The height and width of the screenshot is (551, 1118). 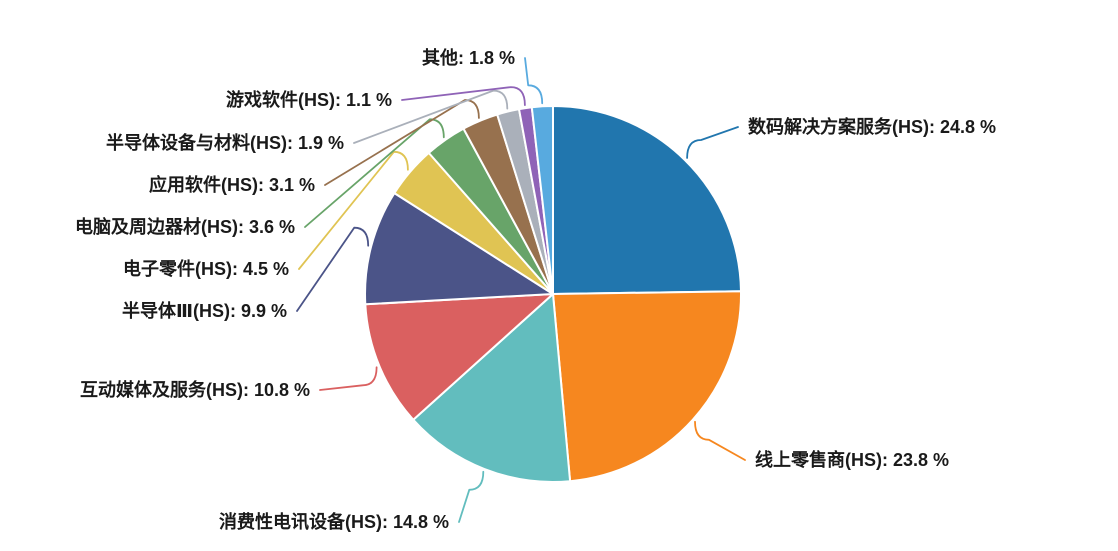 What do you see at coordinates (206, 268) in the screenshot?
I see `slice-label-5: 电子零件(HS): 4.5 %` at bounding box center [206, 268].